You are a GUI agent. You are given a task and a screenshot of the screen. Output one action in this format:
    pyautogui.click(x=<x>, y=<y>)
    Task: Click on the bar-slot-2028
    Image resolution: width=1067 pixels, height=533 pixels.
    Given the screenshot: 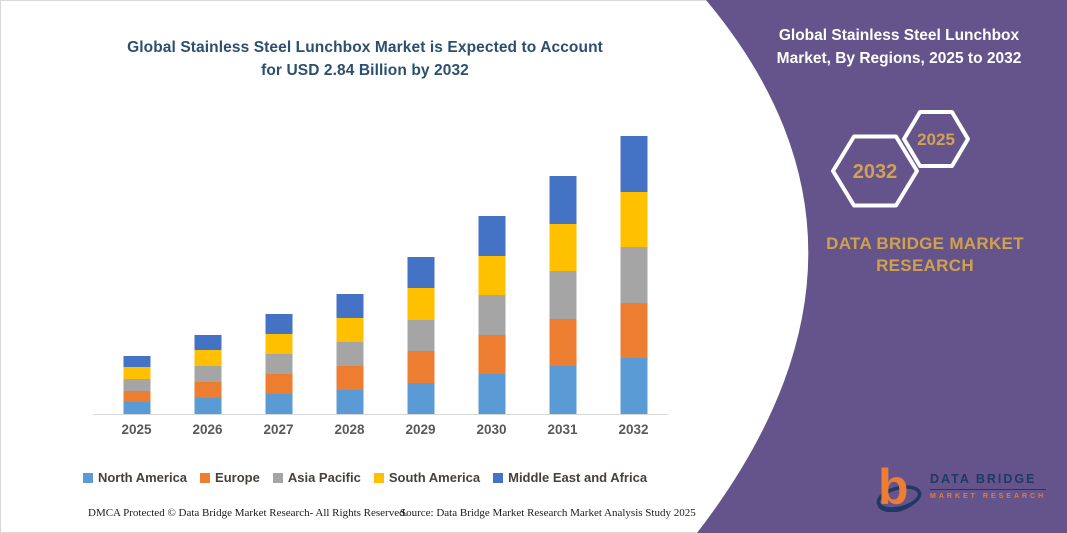 What is the action you would take?
    pyautogui.click(x=349, y=267)
    